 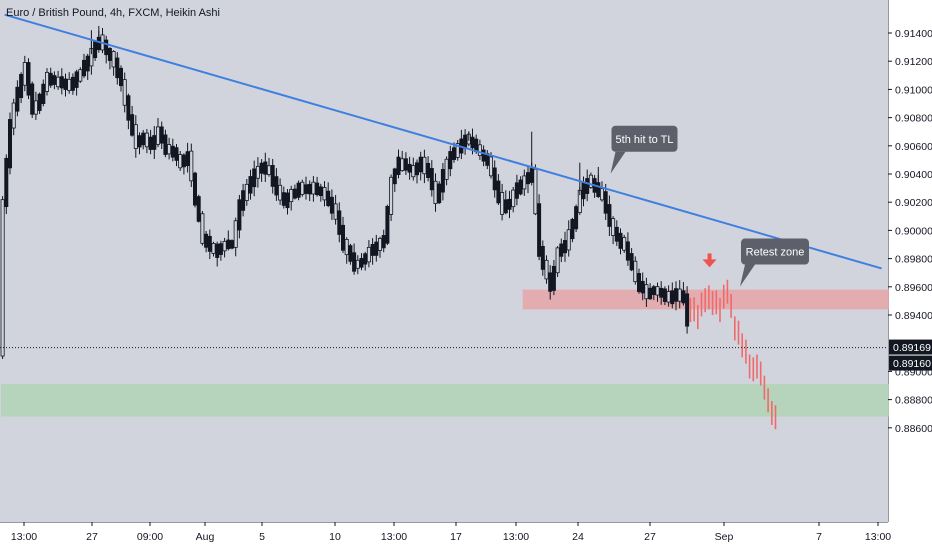 What do you see at coordinates (456, 537) in the screenshot?
I see `time-tick-label: 17` at bounding box center [456, 537].